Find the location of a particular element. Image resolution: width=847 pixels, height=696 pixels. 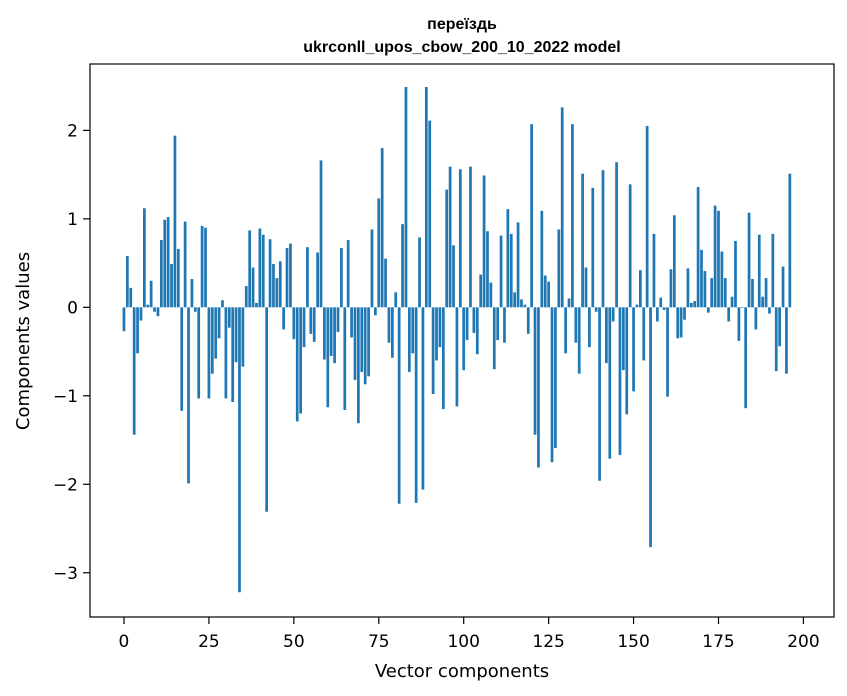

x-tick-label: 75 is located at coordinates (379, 642).